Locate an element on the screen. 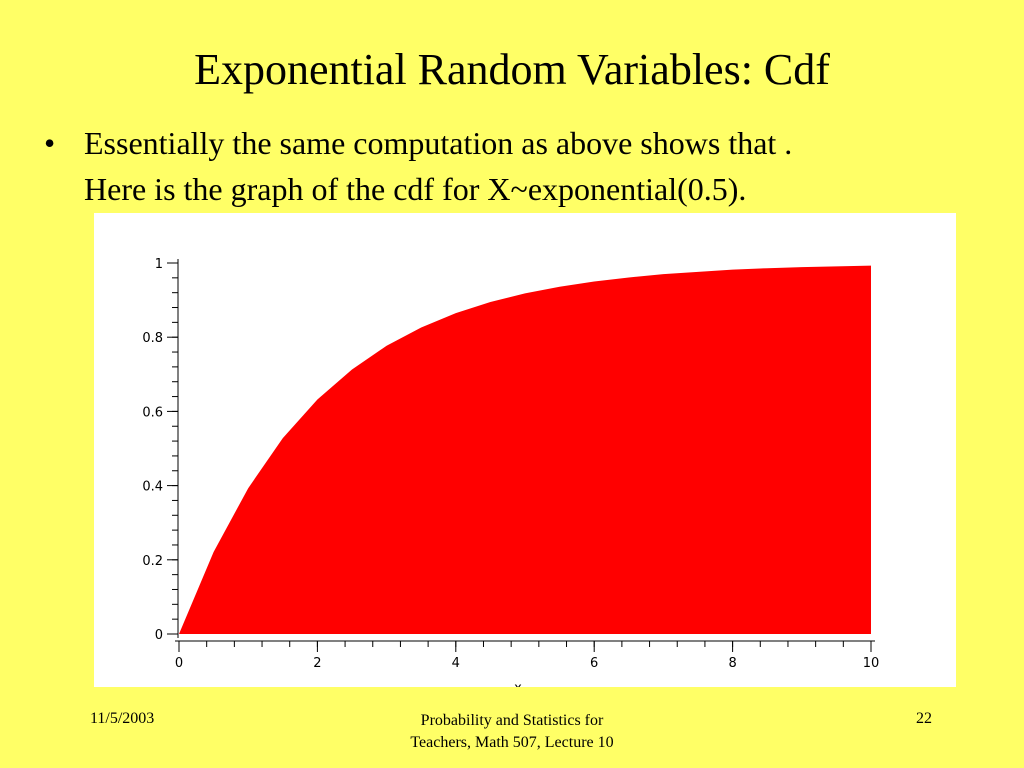 This screenshot has width=1024, height=768. y-axis: 0 0.2 0.4 0.6 0.8 1 is located at coordinates (160, 450).